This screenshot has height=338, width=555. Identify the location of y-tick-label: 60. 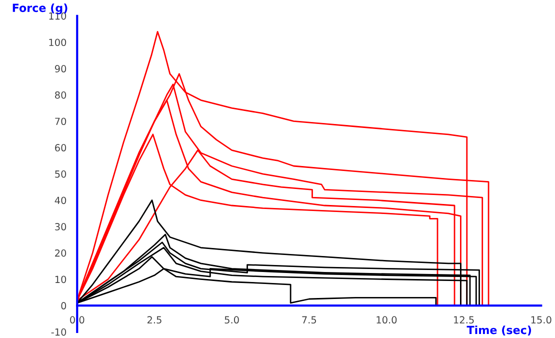
(60, 148).